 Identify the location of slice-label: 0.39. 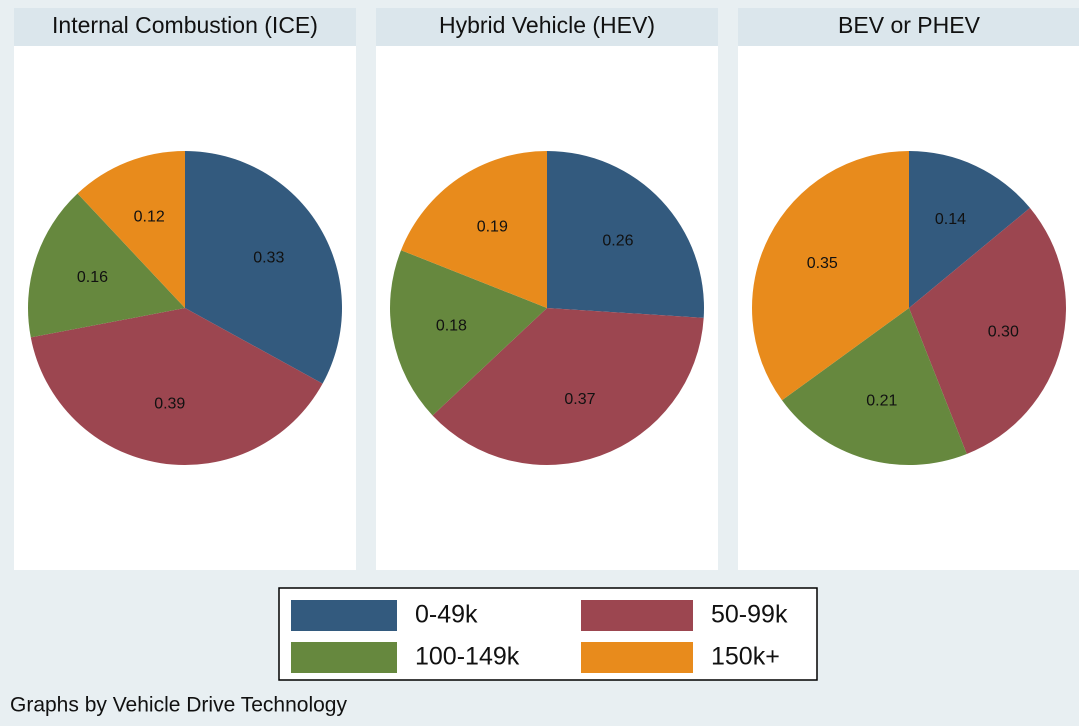
(169, 403).